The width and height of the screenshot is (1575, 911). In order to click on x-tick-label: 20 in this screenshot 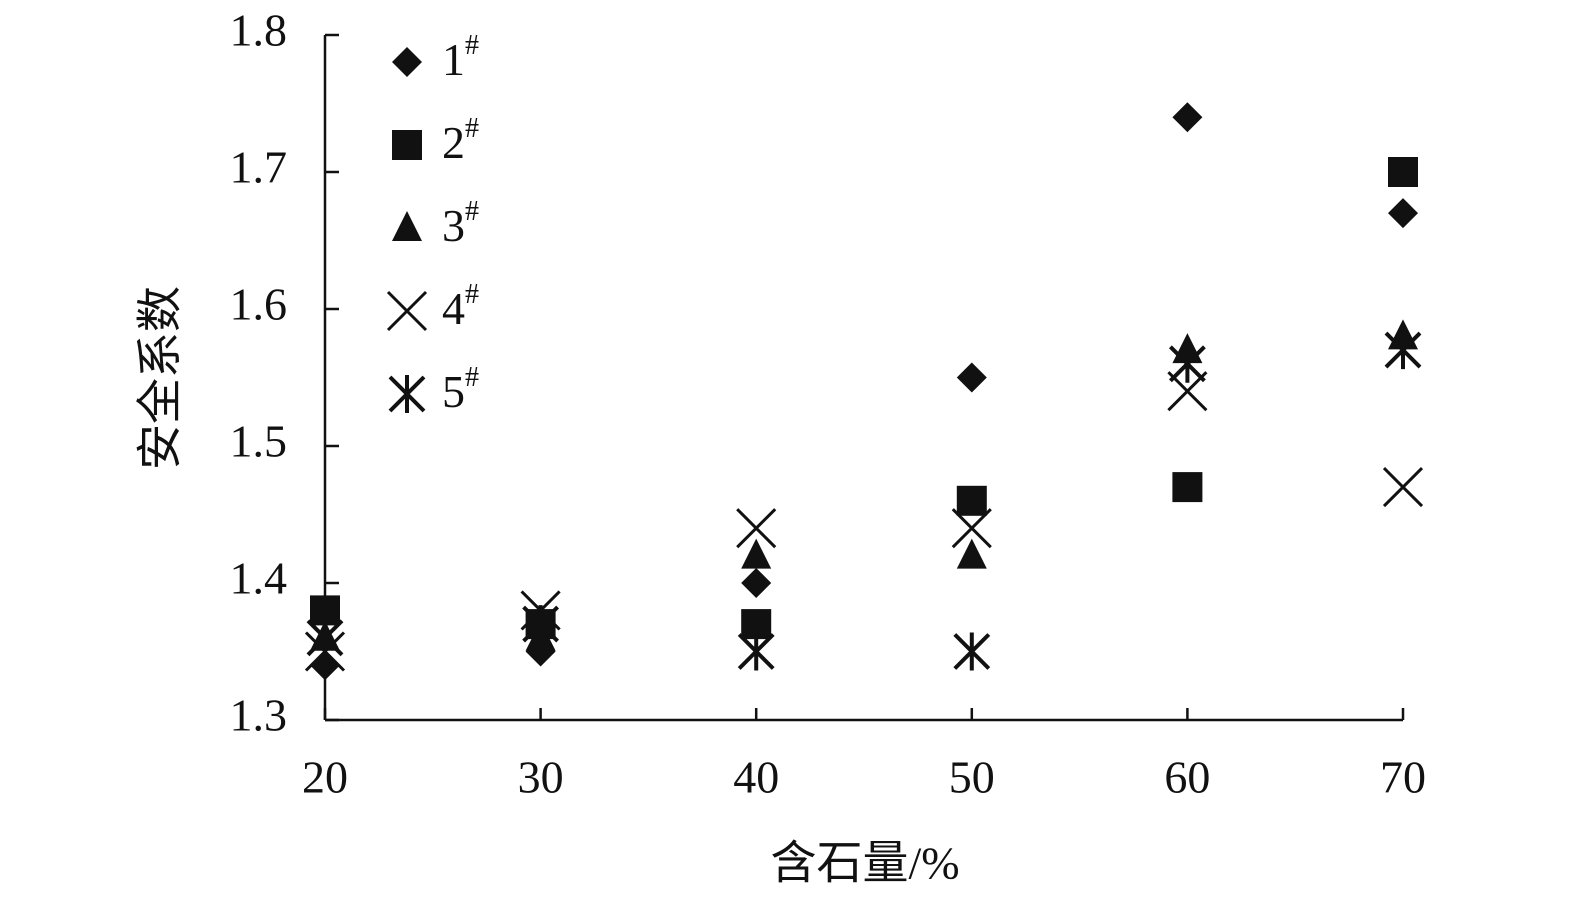, I will do `click(325, 777)`.